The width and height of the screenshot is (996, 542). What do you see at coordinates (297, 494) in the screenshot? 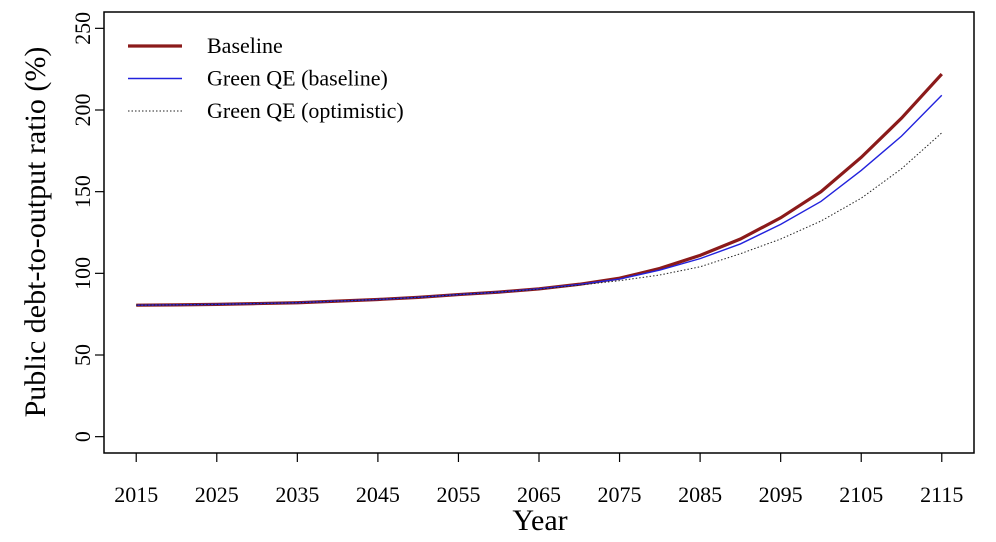
I see `x-tick-label: 2035` at bounding box center [297, 494].